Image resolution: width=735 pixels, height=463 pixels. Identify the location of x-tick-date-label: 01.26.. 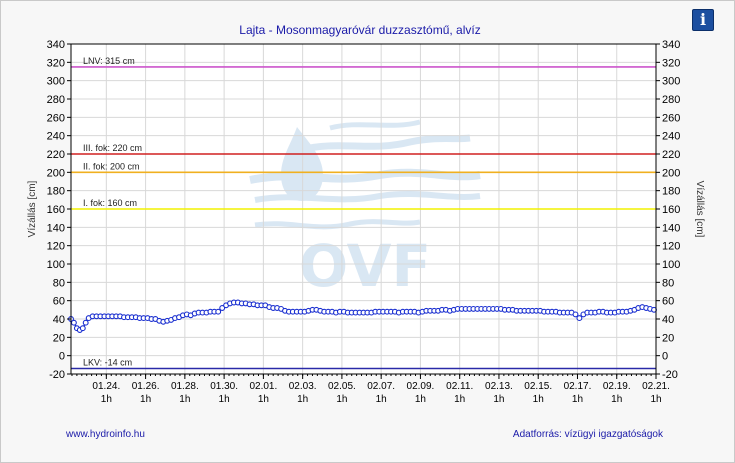
(146, 386).